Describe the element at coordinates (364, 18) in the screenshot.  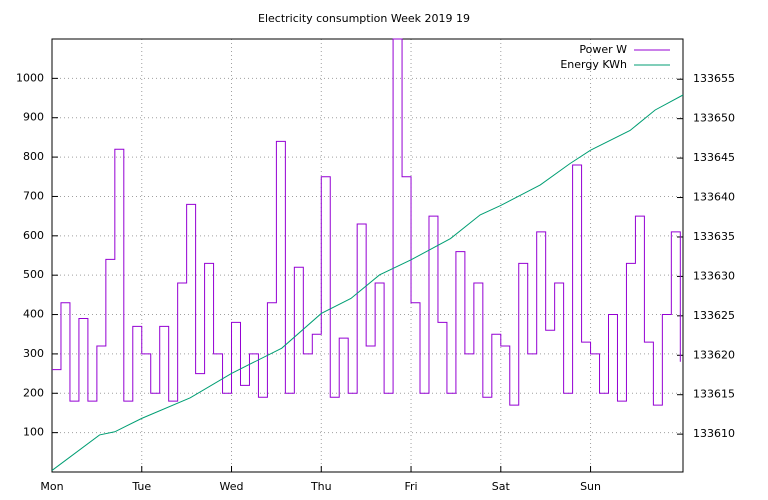
I see `chart-title: Electricity consumption Week 2019 19` at that location.